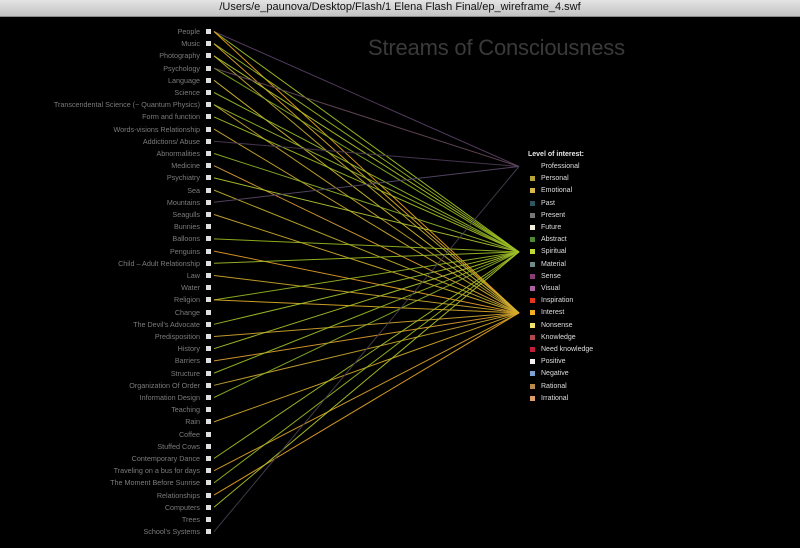 The height and width of the screenshot is (548, 800). I want to click on topic-item: School's Systems, so click(107, 532).